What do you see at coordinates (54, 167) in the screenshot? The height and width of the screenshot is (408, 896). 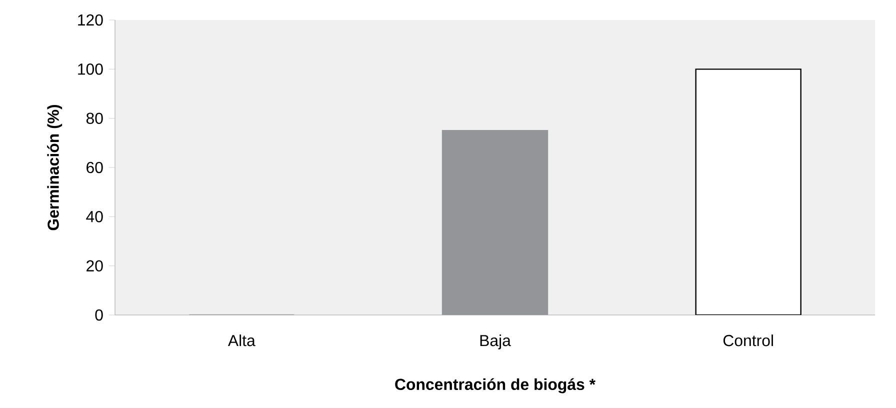 I see `y-axis-title: Germinación (%)` at bounding box center [54, 167].